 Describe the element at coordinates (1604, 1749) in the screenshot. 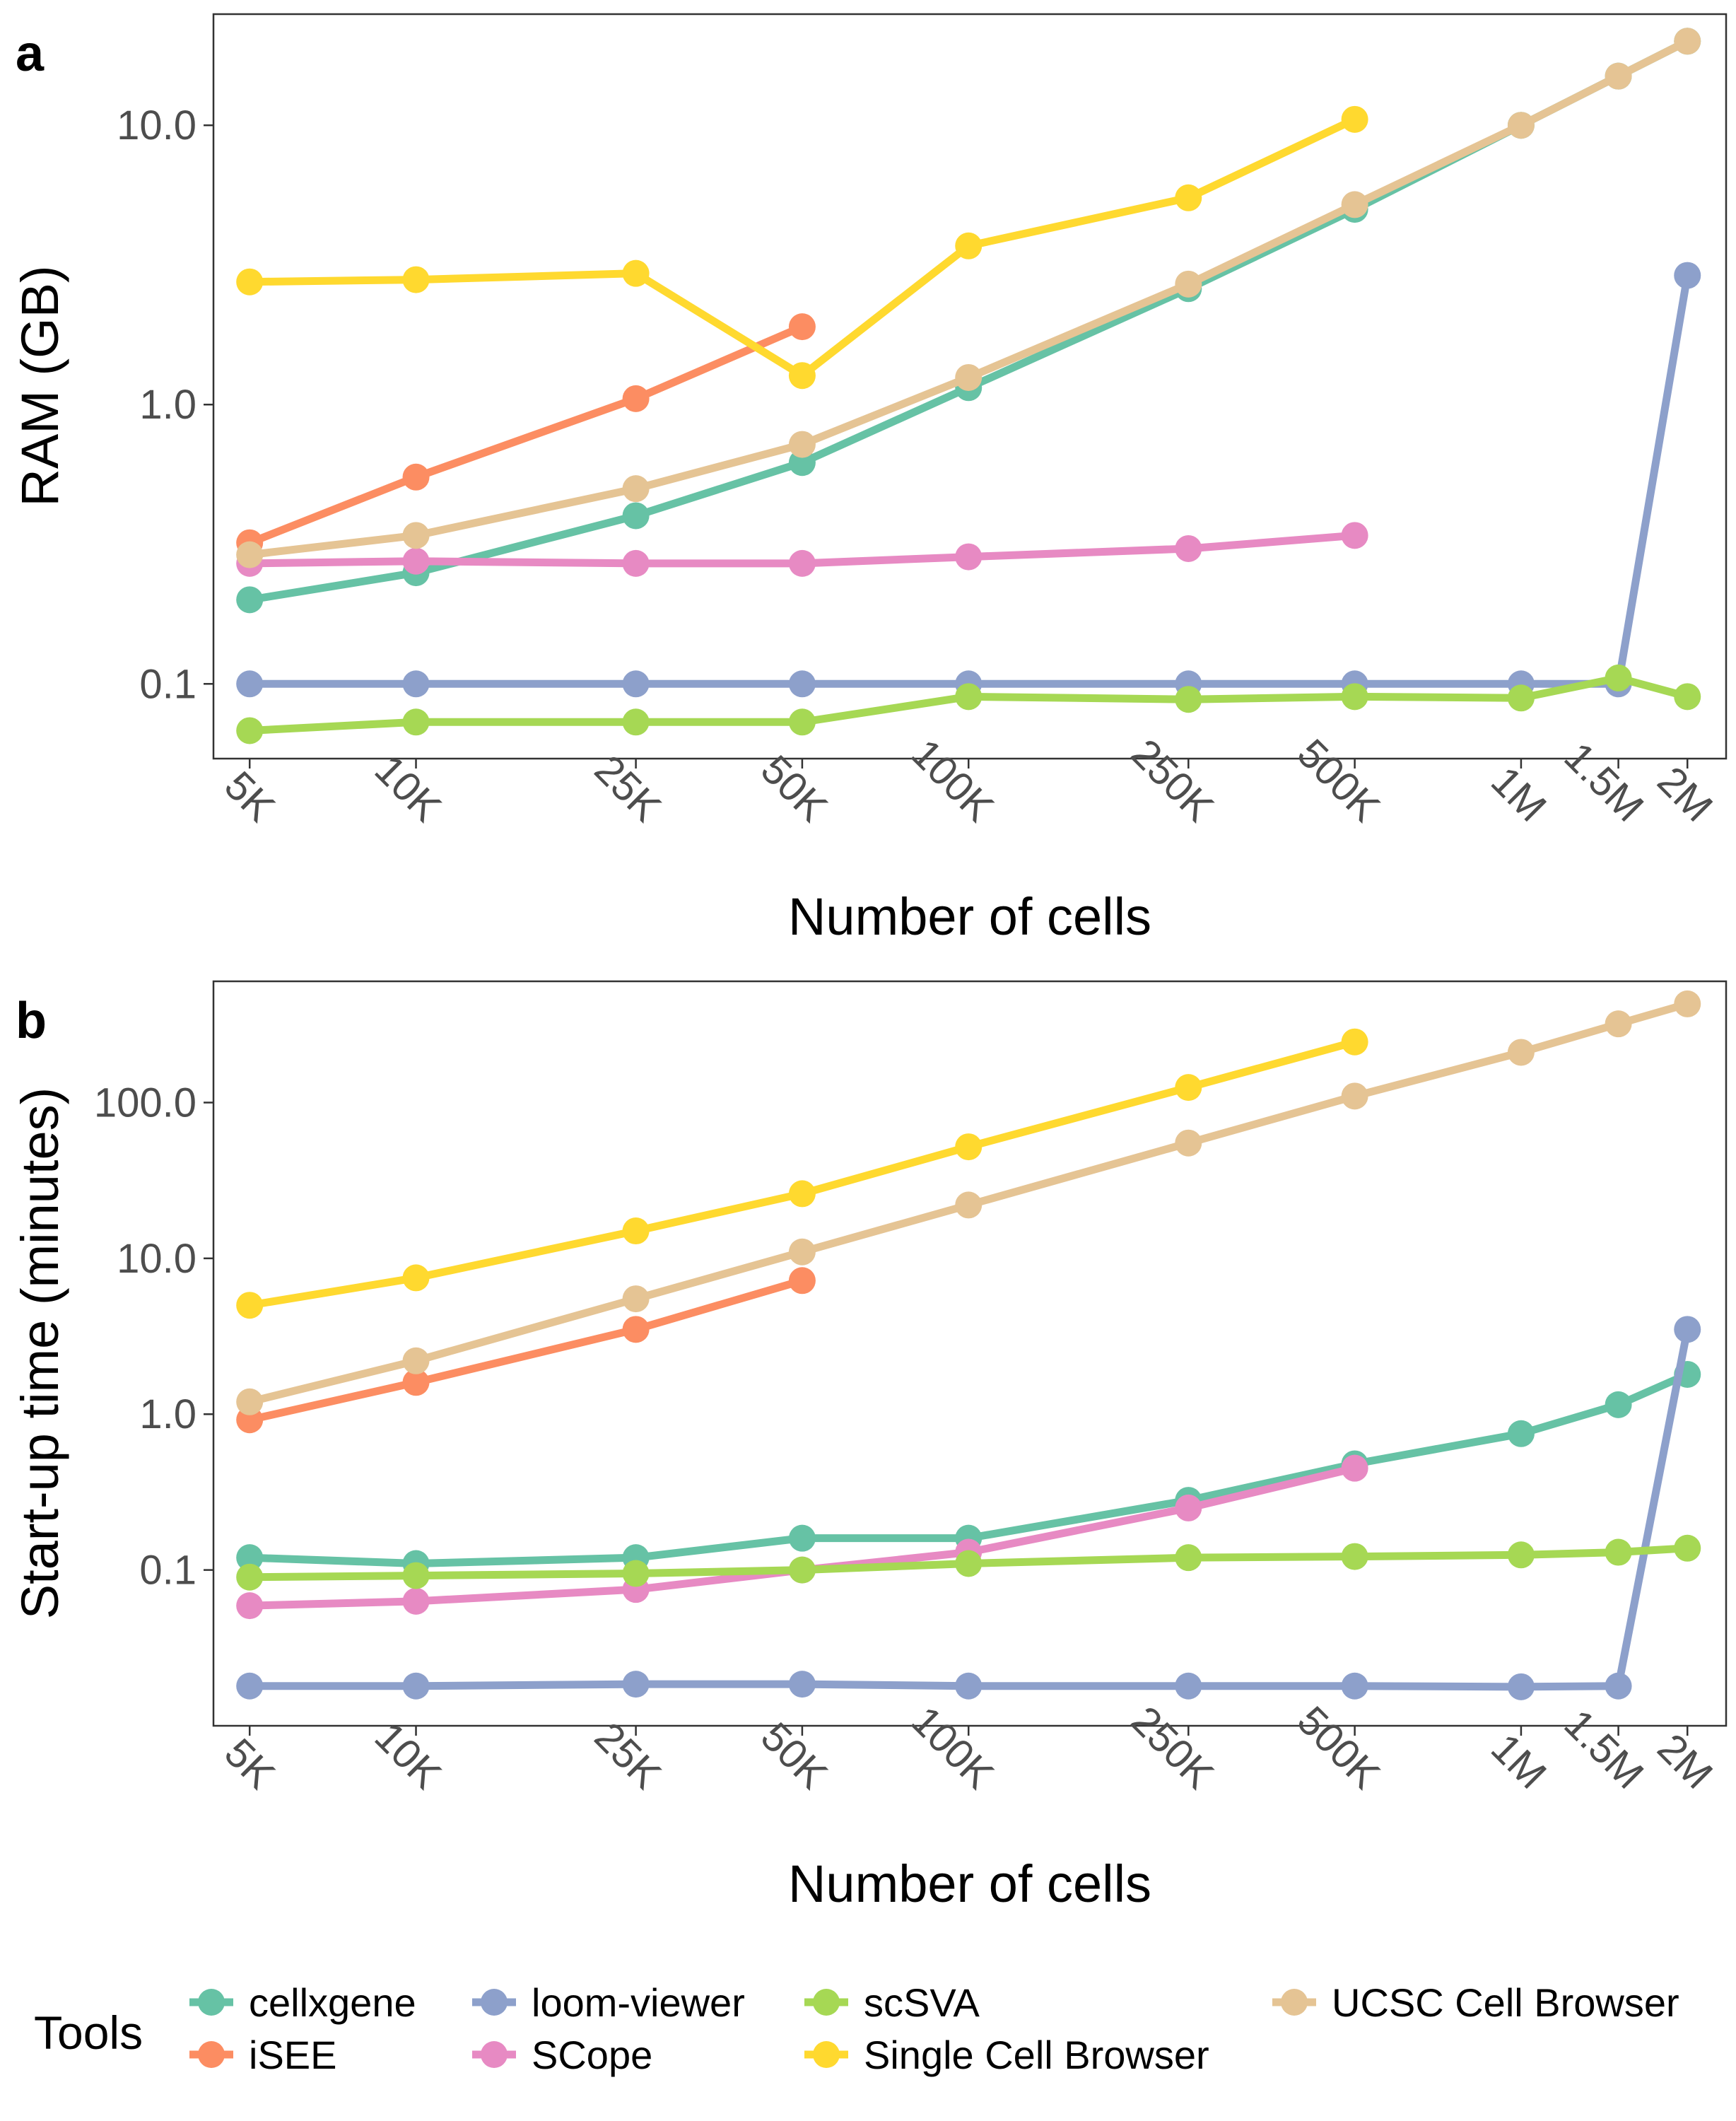

I see `x-tick-label: 1.5M` at that location.